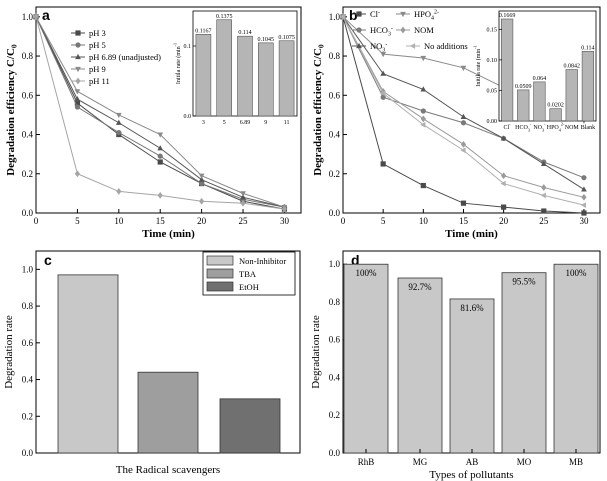 The width and height of the screenshot is (607, 481). Describe the element at coordinates (265, 123) in the screenshot. I see `inset-x-tick-label: 9` at that location.